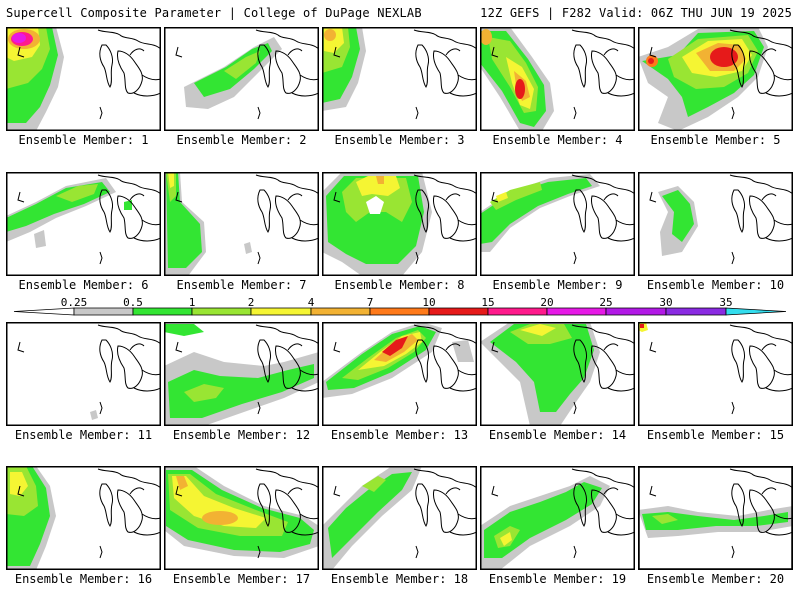 The height and width of the screenshot is (600, 800). Describe the element at coordinates (726, 302) in the screenshot. I see `color-scale-tick-label: 35` at that location.